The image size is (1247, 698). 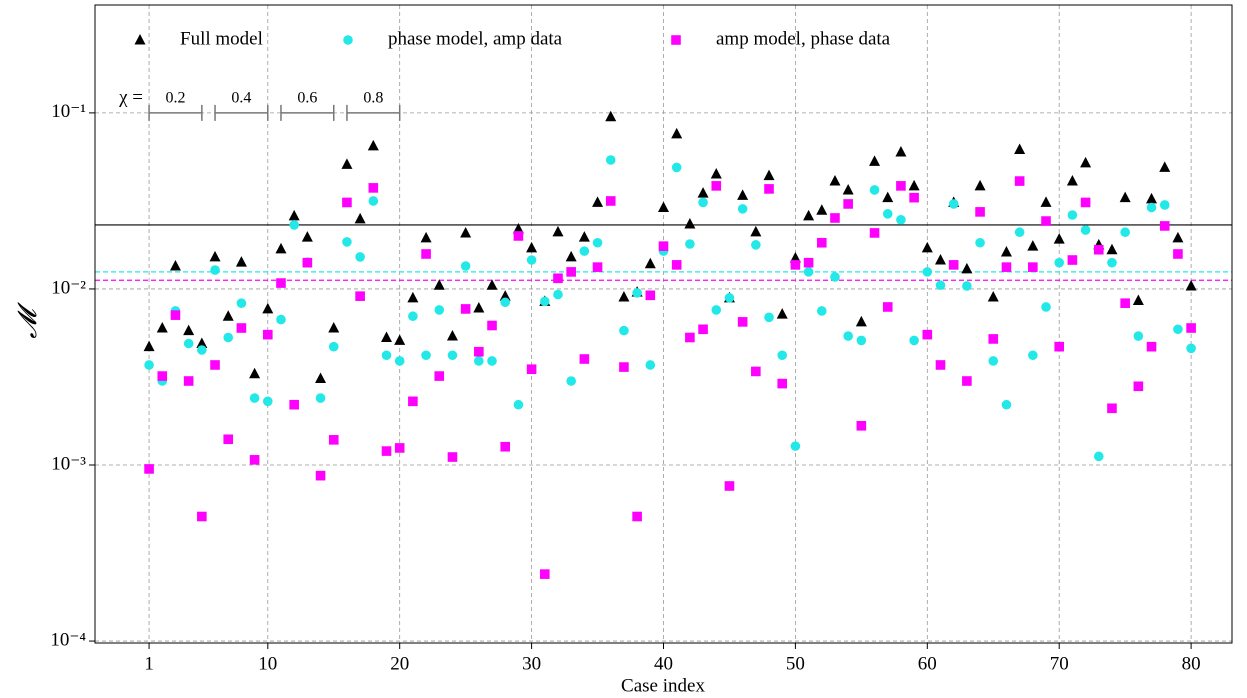 What do you see at coordinates (175, 98) in the screenshot?
I see `chi-group-label: 0.2` at bounding box center [175, 98].